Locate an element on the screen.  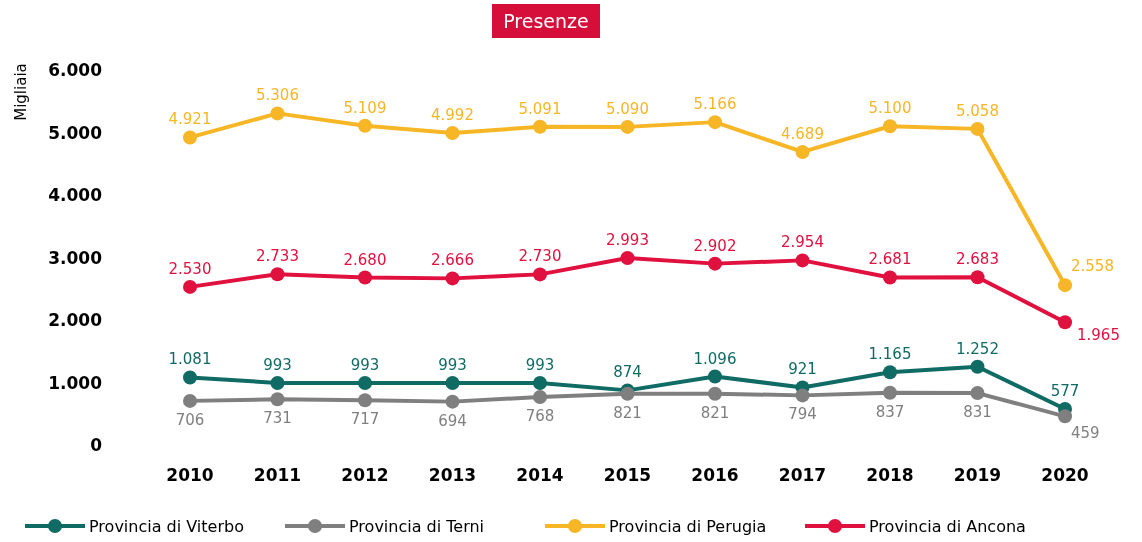
data-label: 2.733 is located at coordinates (277, 256).